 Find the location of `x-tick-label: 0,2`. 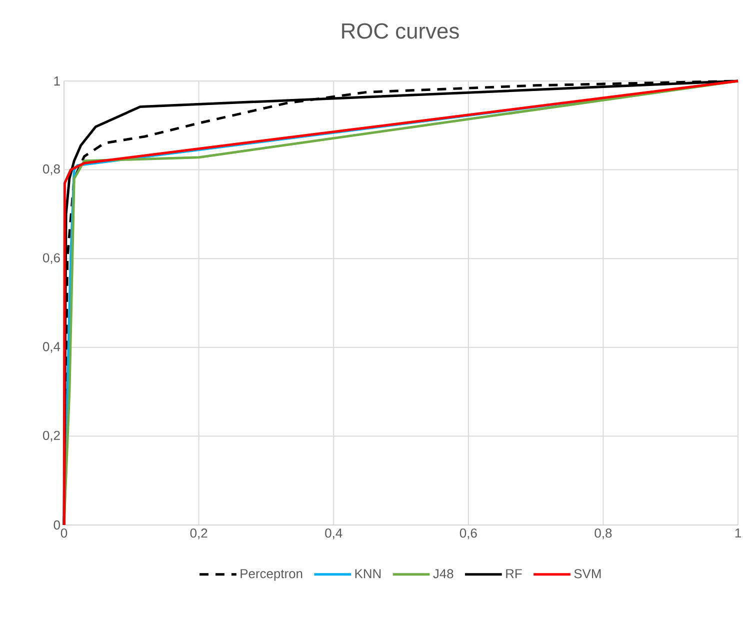

x-tick-label: 0,2 is located at coordinates (199, 534).